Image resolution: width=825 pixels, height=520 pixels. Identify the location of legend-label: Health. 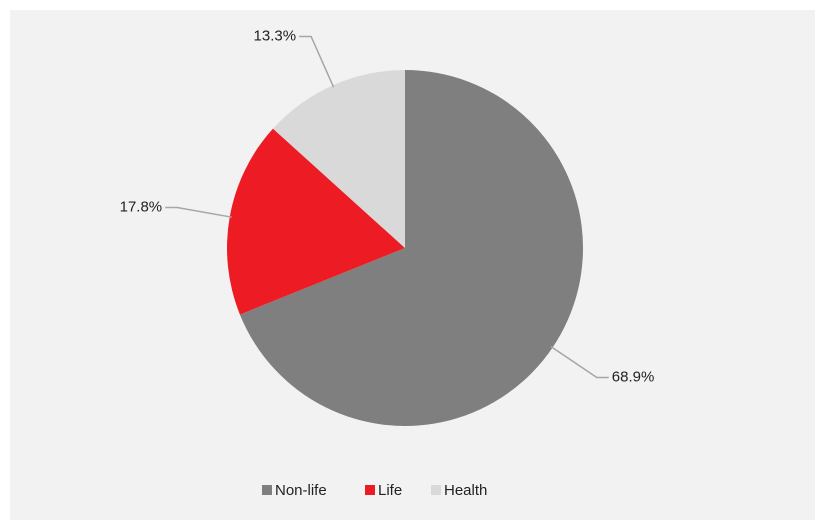
(465, 490).